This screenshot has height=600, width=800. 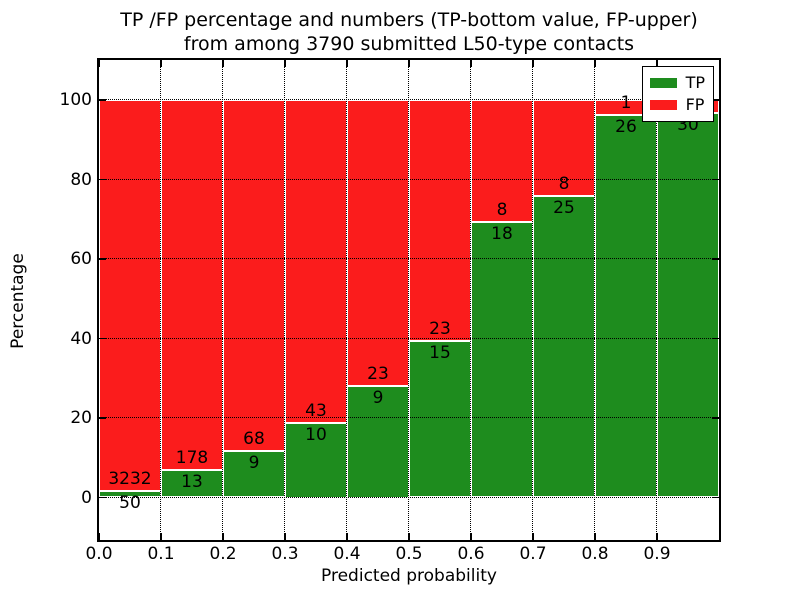 What do you see at coordinates (192, 482) in the screenshot?
I see `tp-count-label: 13` at bounding box center [192, 482].